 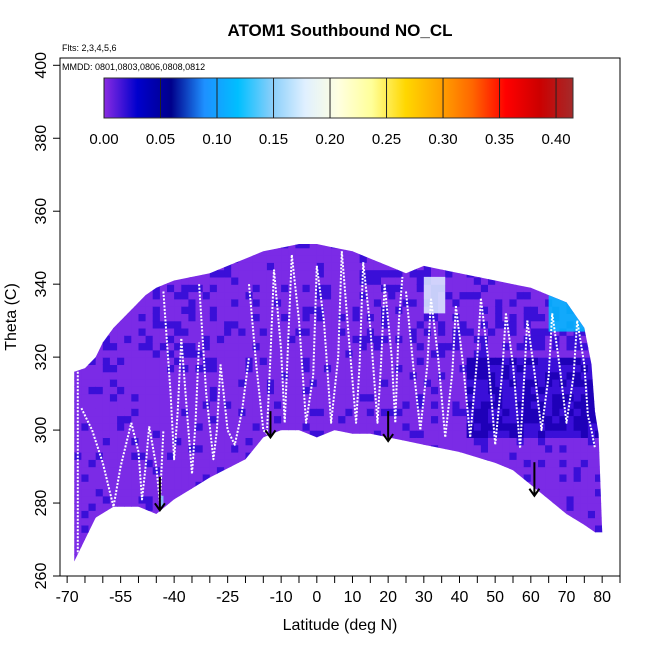 What do you see at coordinates (11, 317) in the screenshot?
I see `y-axis-label: Theta (C)` at bounding box center [11, 317].